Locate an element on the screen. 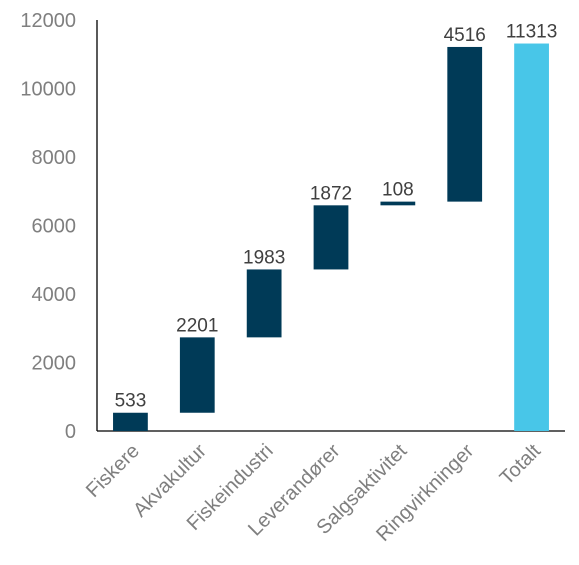  data-label: 108 is located at coordinates (398, 190).